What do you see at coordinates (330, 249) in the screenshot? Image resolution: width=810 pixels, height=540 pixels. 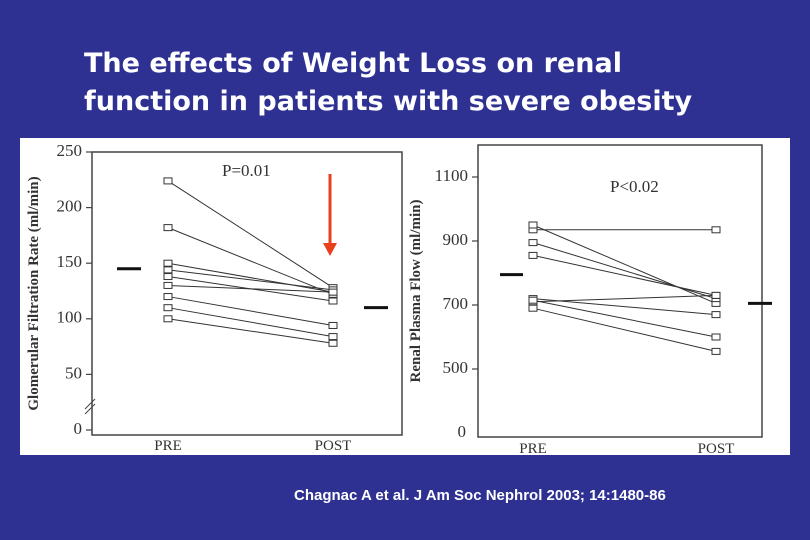 I see `arrow-head` at bounding box center [330, 249].